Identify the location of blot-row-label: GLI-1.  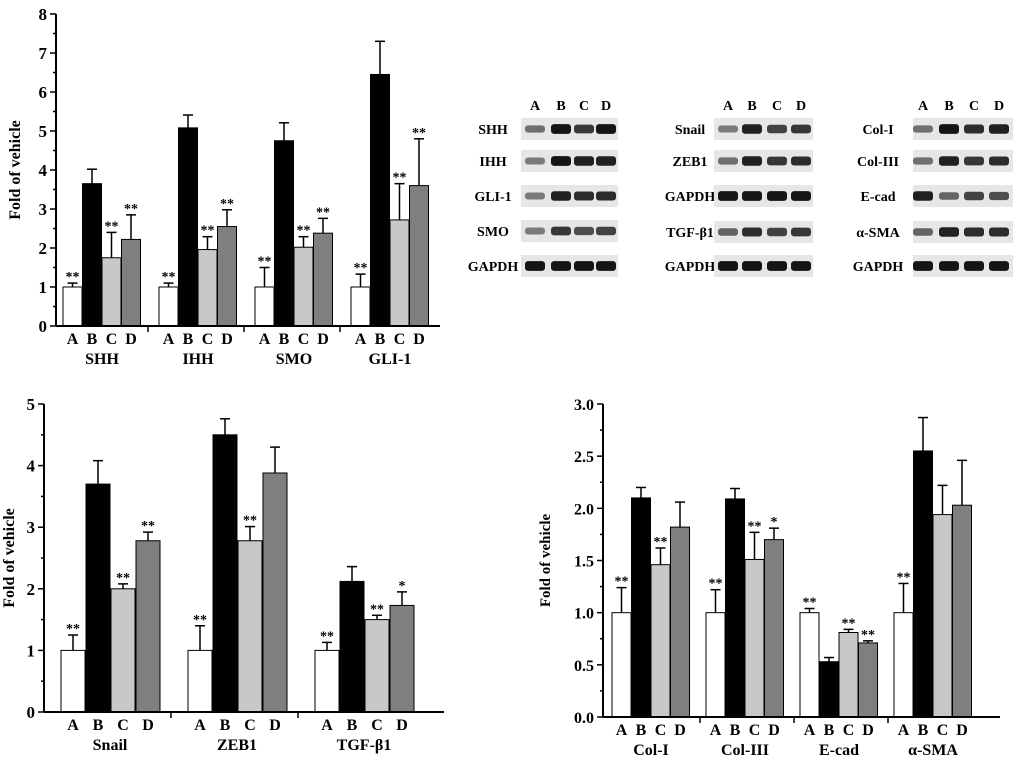
(492, 197).